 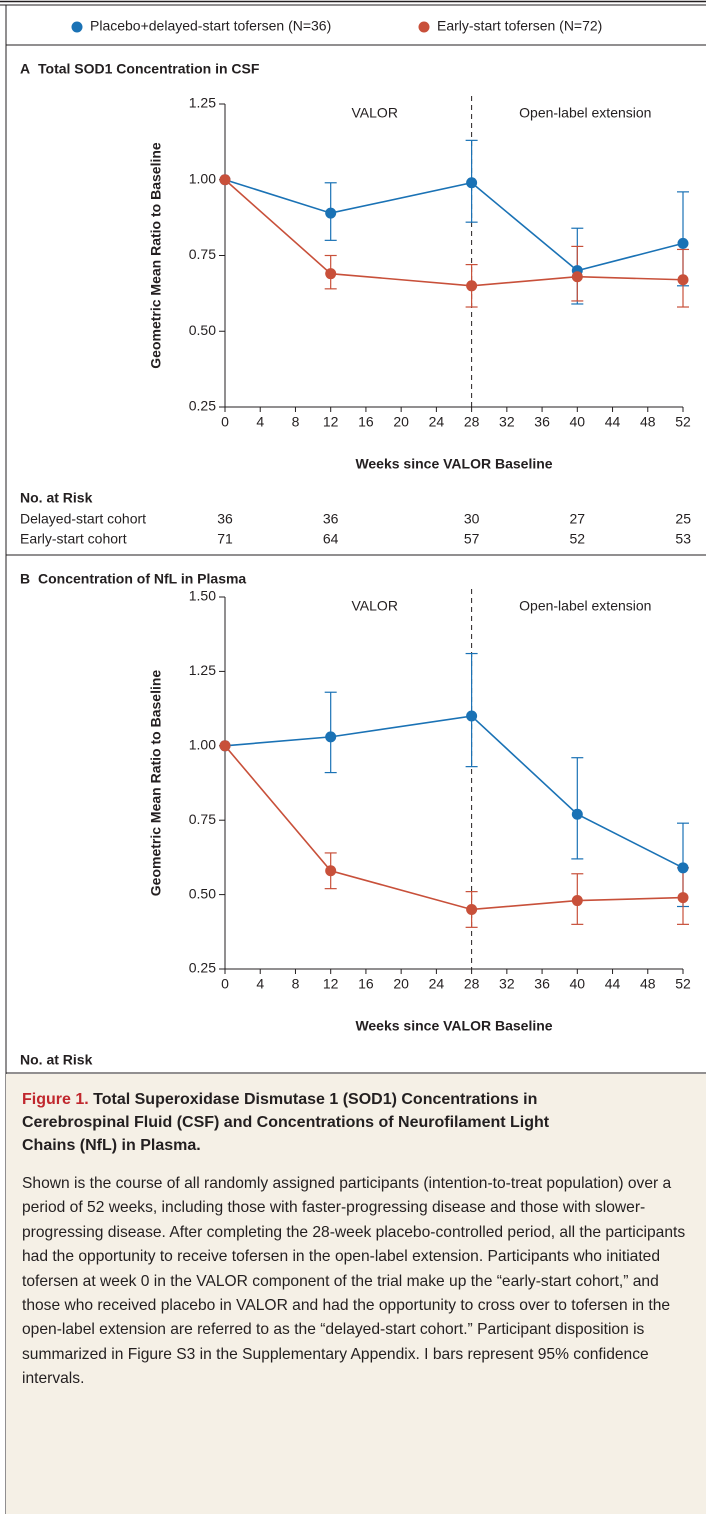 I want to click on panel-letter: A, so click(x=25, y=69).